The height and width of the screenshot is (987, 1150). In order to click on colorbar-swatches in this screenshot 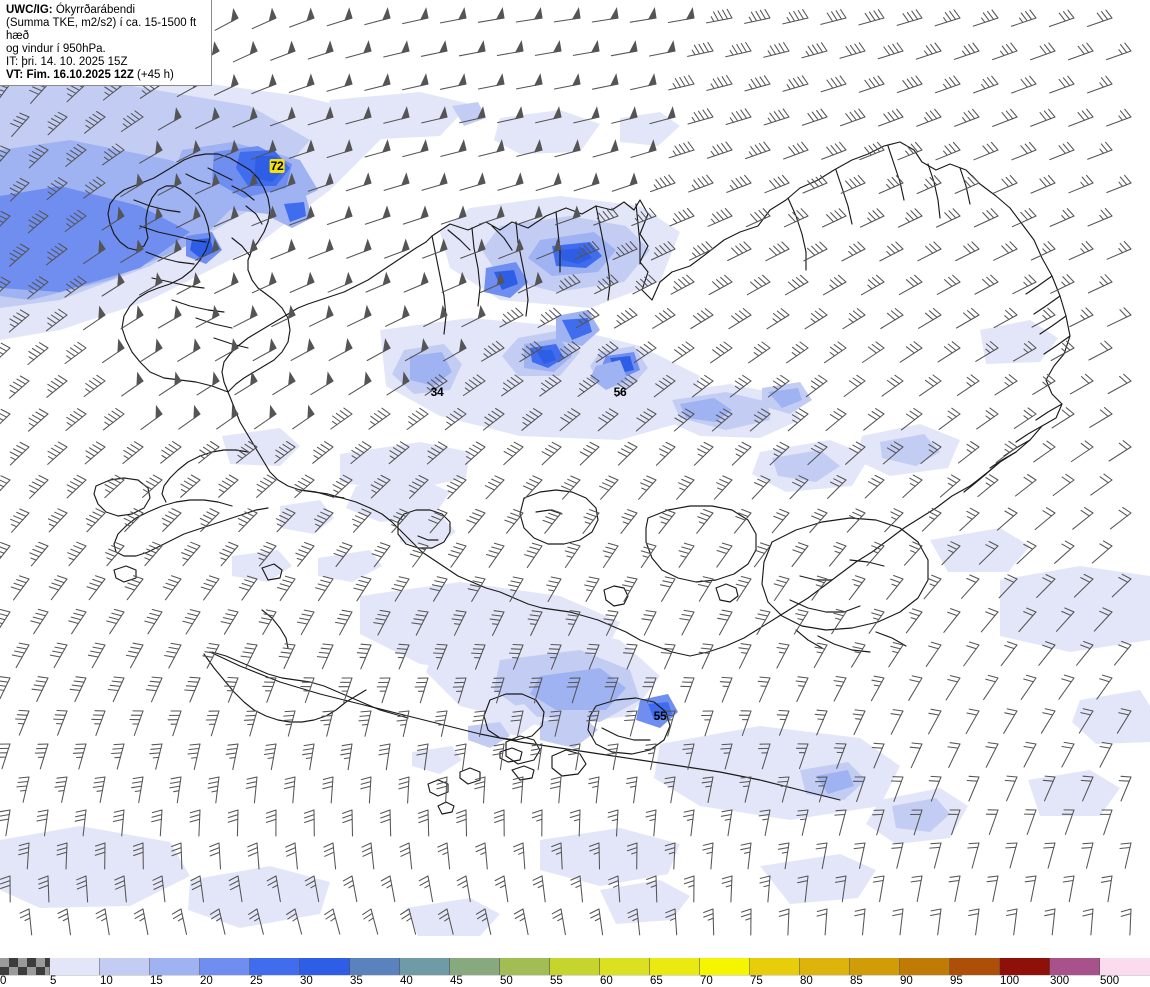, I will do `click(575, 966)`.